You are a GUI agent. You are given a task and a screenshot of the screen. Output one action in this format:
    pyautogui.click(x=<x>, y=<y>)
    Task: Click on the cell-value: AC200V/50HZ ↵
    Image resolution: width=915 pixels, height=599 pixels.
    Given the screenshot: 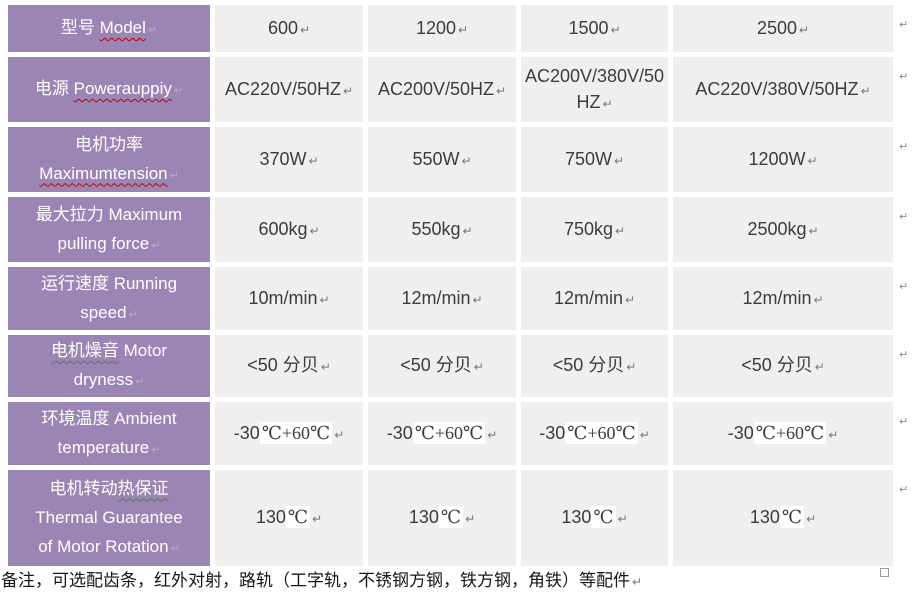 What is the action you would take?
    pyautogui.click(x=442, y=90)
    